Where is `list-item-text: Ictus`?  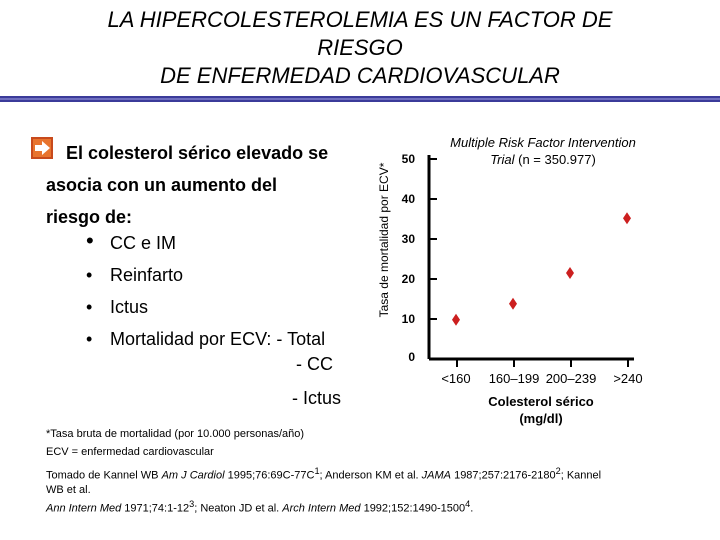
list-item-text: Ictus is located at coordinates (129, 307).